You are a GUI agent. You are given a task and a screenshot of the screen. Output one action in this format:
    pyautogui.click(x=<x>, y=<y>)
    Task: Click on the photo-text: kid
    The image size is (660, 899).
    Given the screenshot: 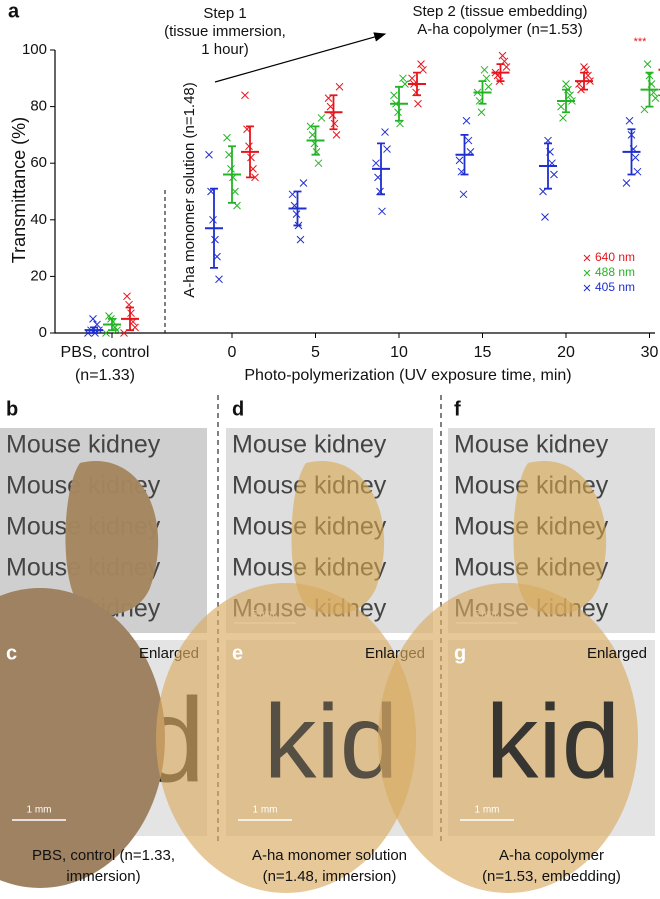 What is the action you would take?
    pyautogui.click(x=553, y=742)
    